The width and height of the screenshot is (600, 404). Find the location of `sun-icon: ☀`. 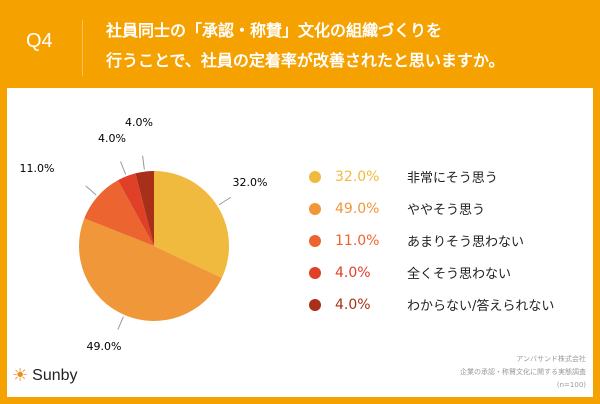

sun-icon: ☀ is located at coordinates (20, 375).